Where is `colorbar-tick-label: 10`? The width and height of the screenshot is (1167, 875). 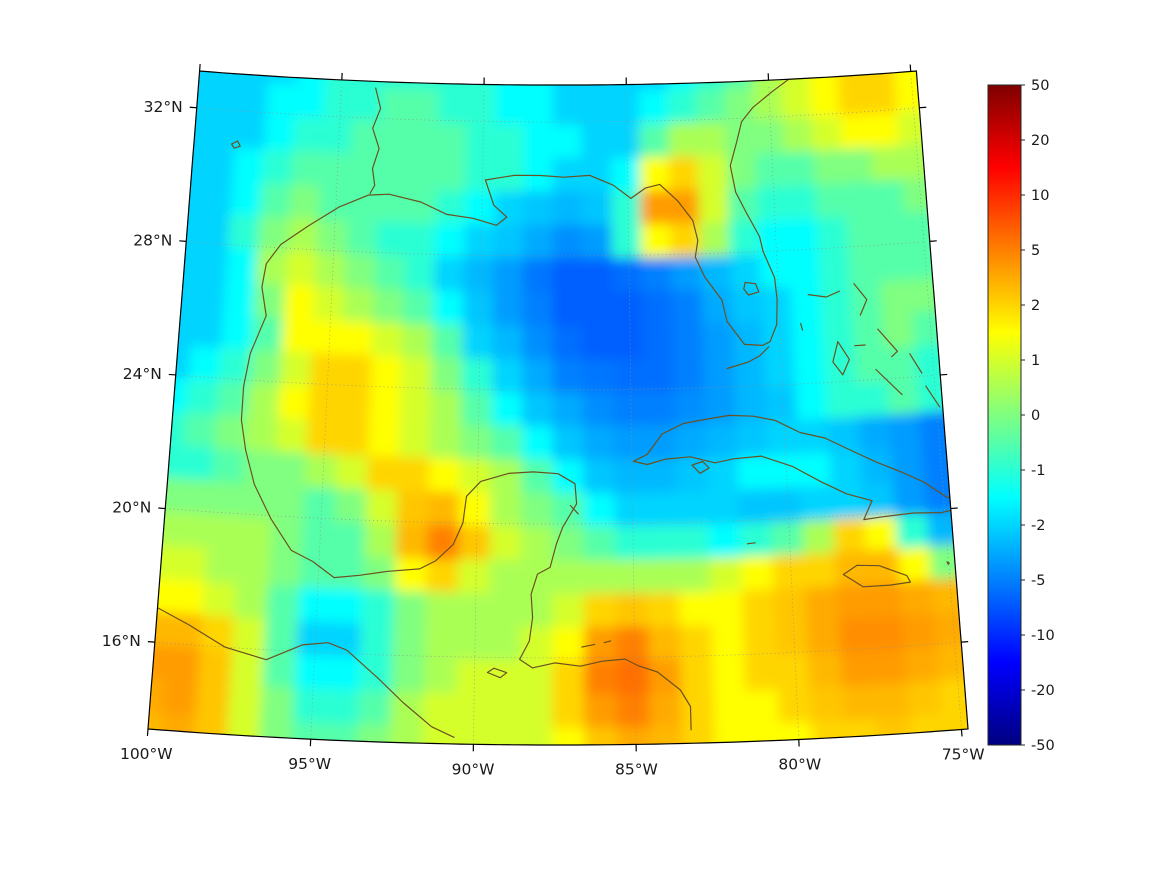
colorbar-tick-label: 10 is located at coordinates (1040, 196).